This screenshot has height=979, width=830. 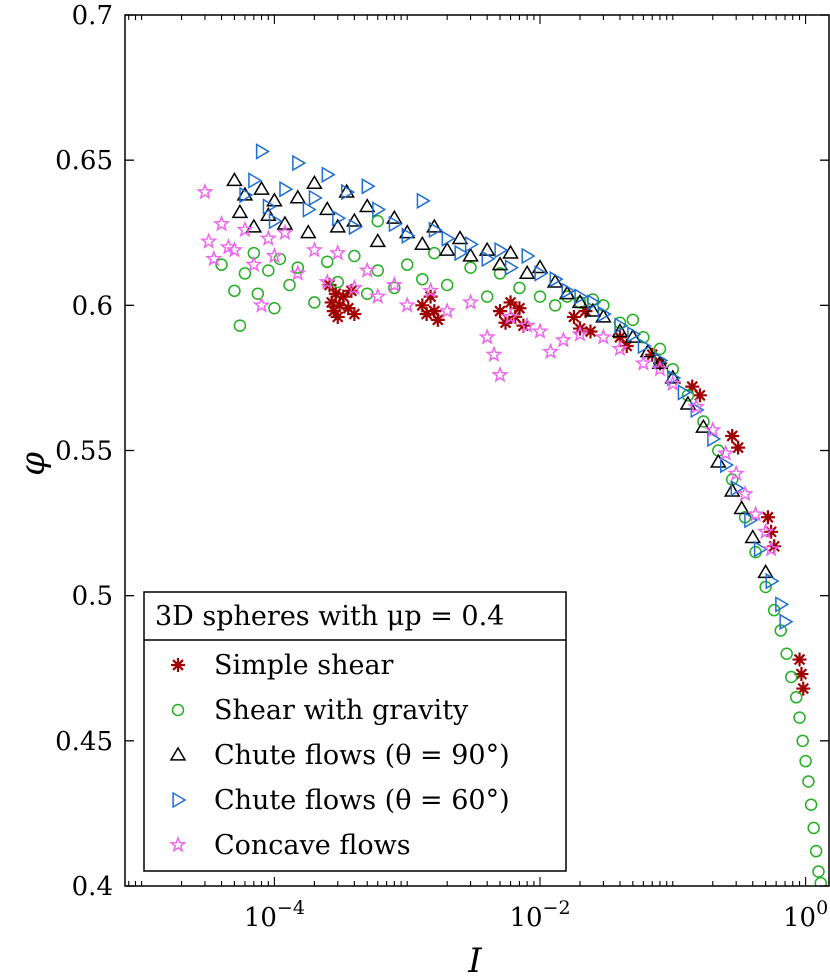 I want to click on legend-title-text: 3D spheres with μp = 0.4, so click(x=329, y=616).